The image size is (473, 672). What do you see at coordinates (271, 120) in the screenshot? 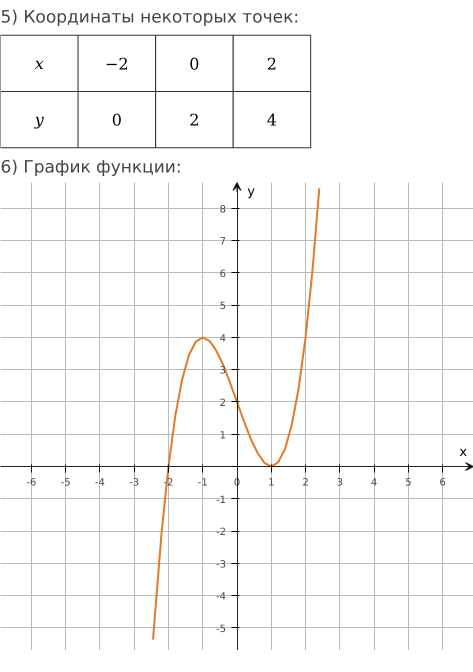
I see `text: 4` at bounding box center [271, 120].